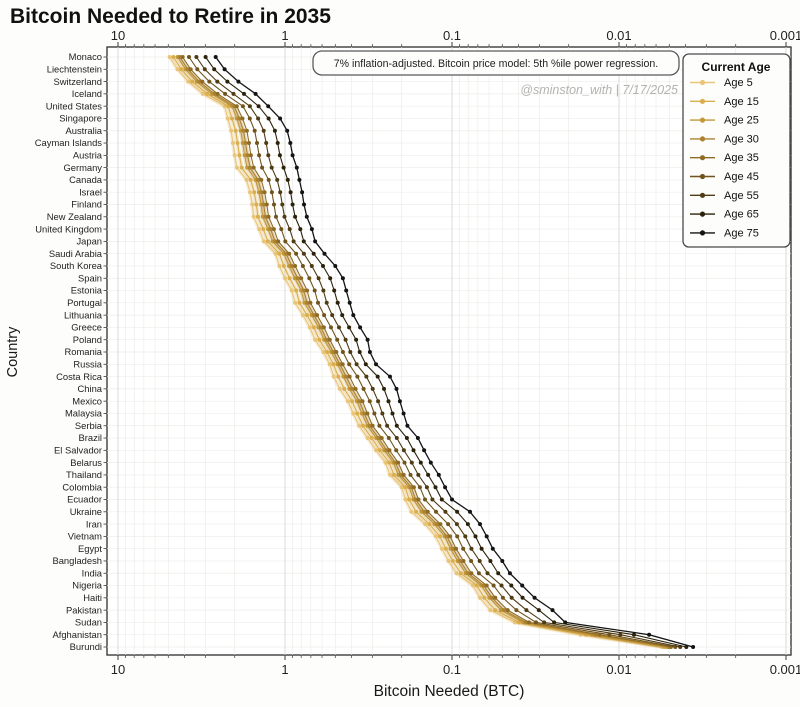 This screenshot has height=707, width=800. Describe the element at coordinates (724, 121) in the screenshot. I see `legend-entry: Age 25` at that location.